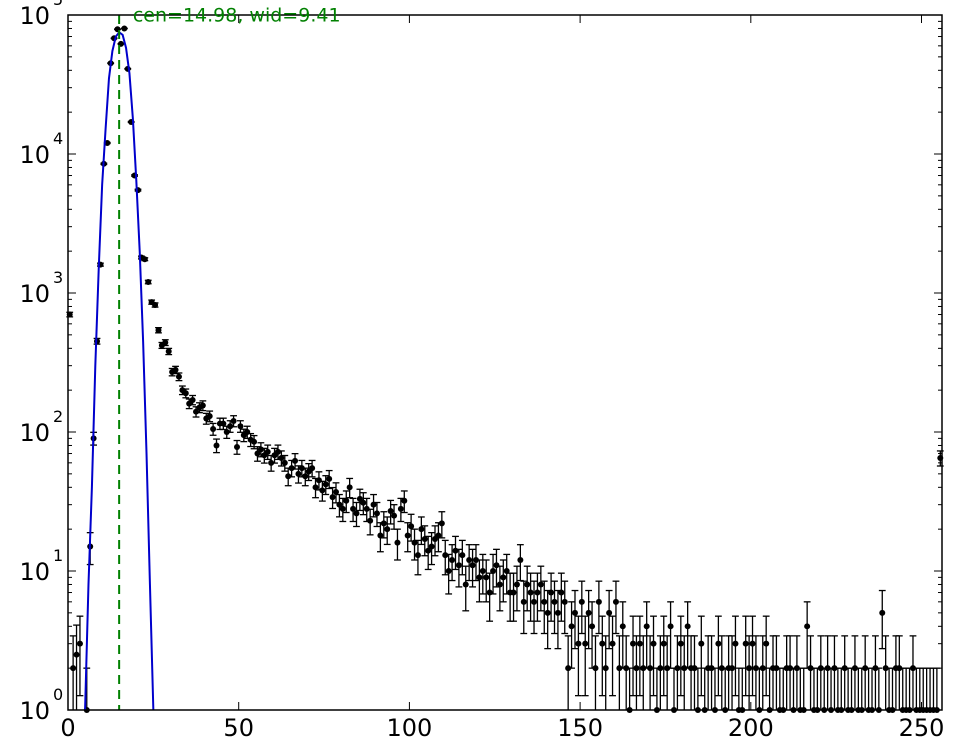 Image resolution: width=965 pixels, height=756 pixels. Describe the element at coordinates (58, 555) in the screenshot. I see `y-tick-label-exponent: 1` at that location.